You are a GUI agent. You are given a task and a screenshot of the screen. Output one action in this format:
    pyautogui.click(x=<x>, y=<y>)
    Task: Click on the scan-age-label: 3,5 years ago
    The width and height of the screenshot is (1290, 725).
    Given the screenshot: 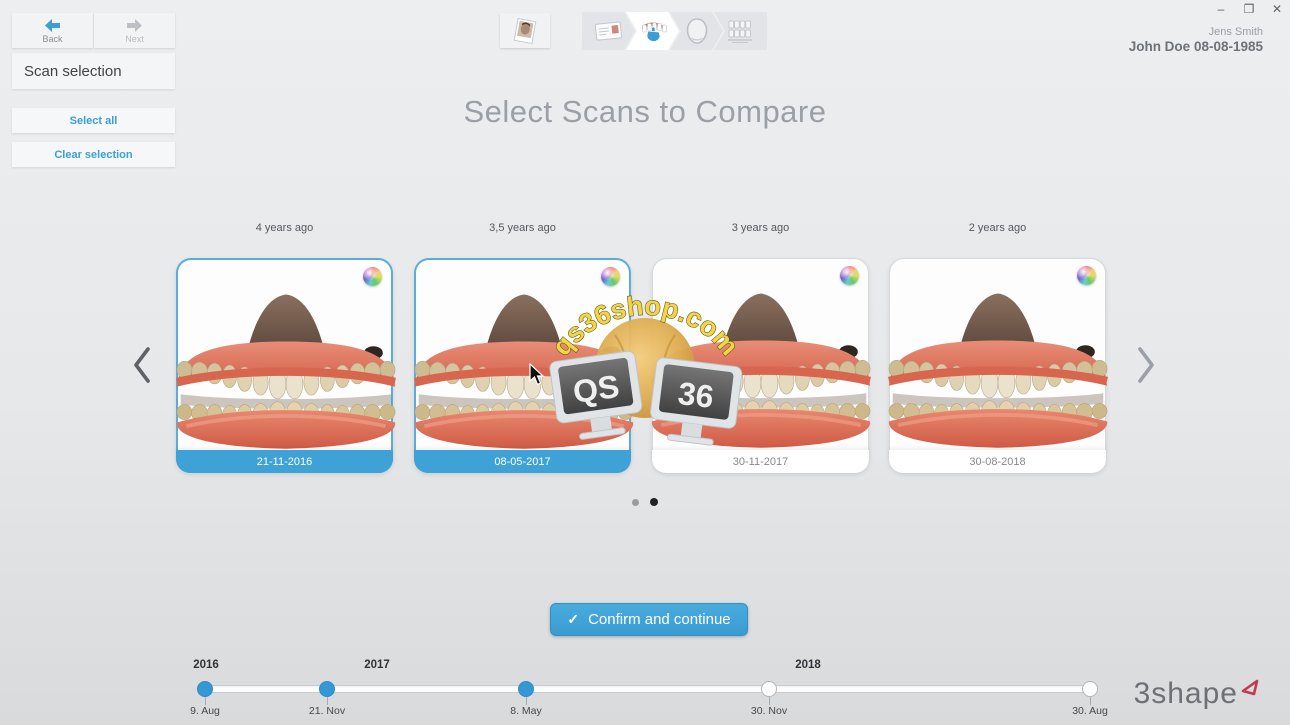 What is the action you would take?
    pyautogui.click(x=522, y=228)
    